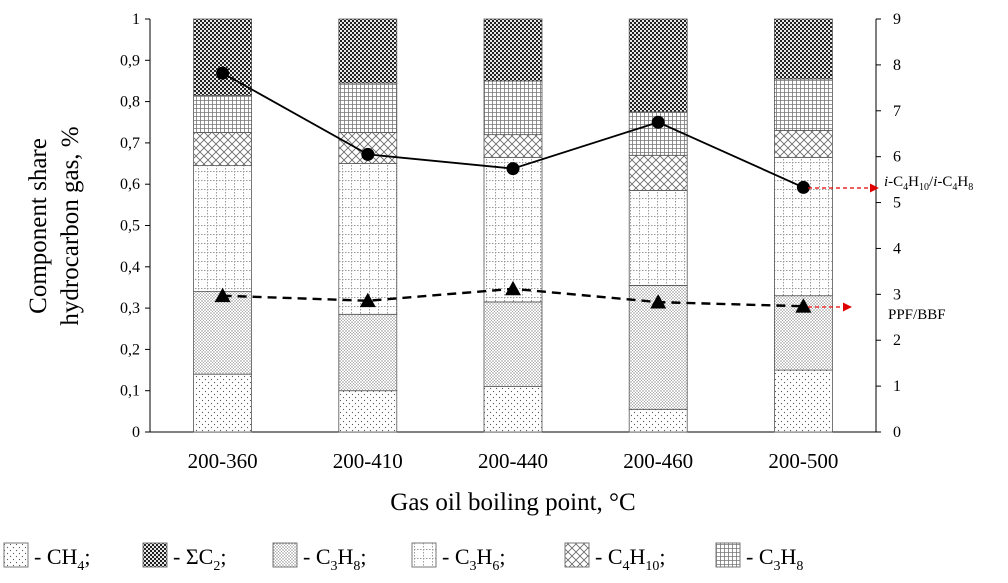 The image size is (1008, 583). I want to click on left-tick-label: 0,6, so click(130, 184).